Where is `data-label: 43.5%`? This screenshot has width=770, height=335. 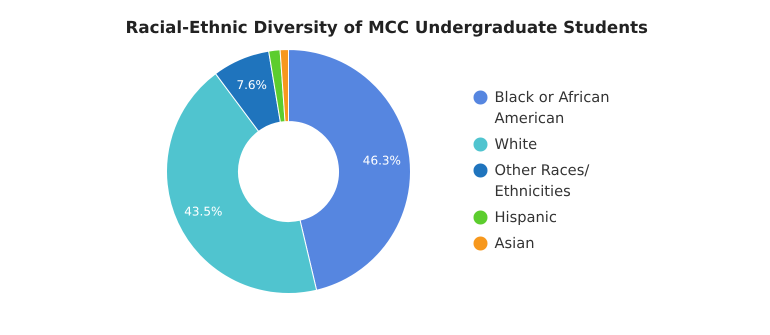 data-label: 43.5% is located at coordinates (203, 211).